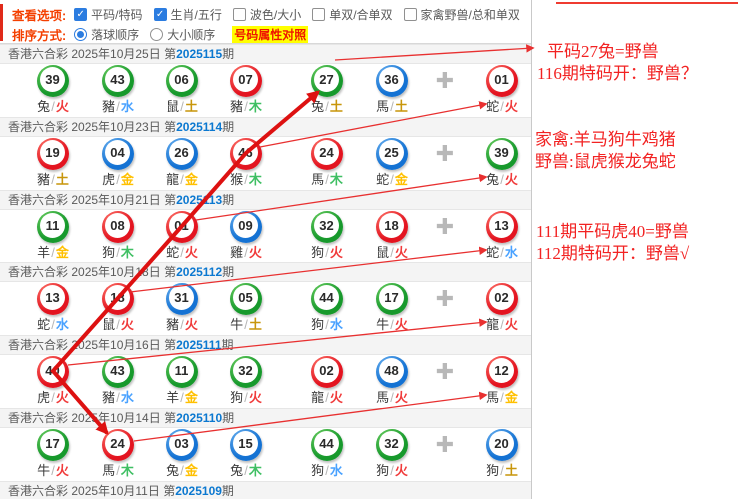 The width and height of the screenshot is (738, 499). I want to click on radio-option: 大小顺序, so click(182, 34).